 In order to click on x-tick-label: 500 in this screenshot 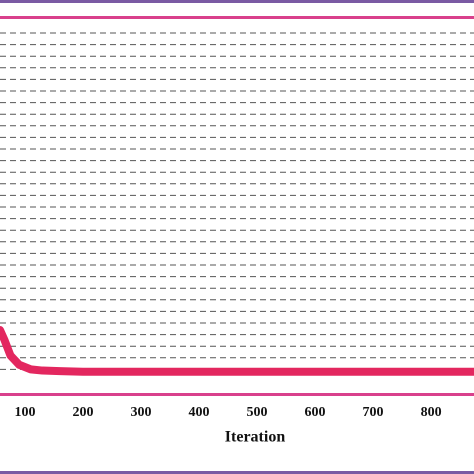, I will do `click(257, 412)`.